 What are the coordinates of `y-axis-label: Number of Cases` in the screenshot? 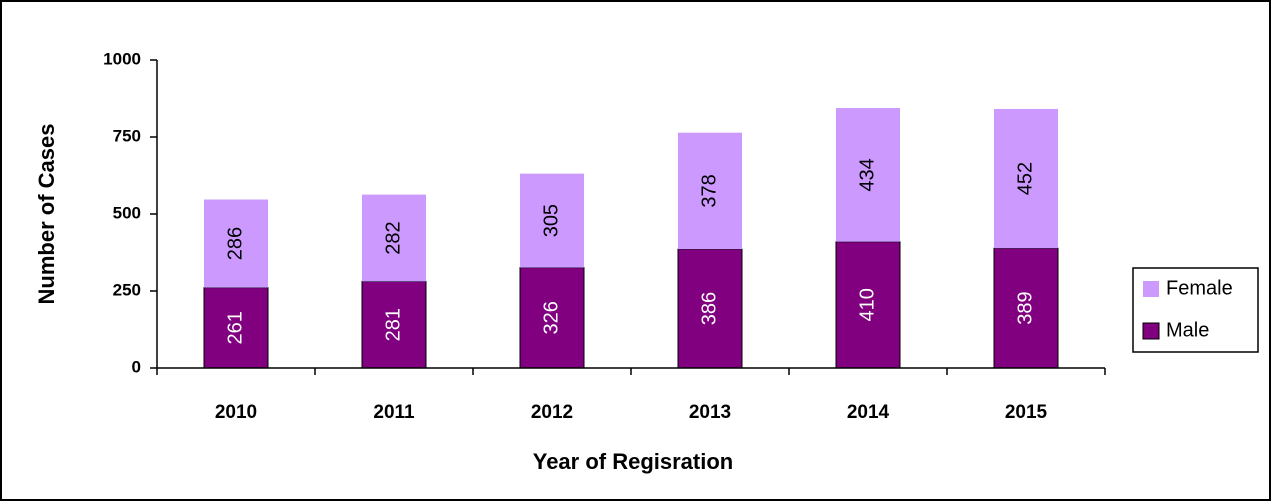 It's located at (46, 214).